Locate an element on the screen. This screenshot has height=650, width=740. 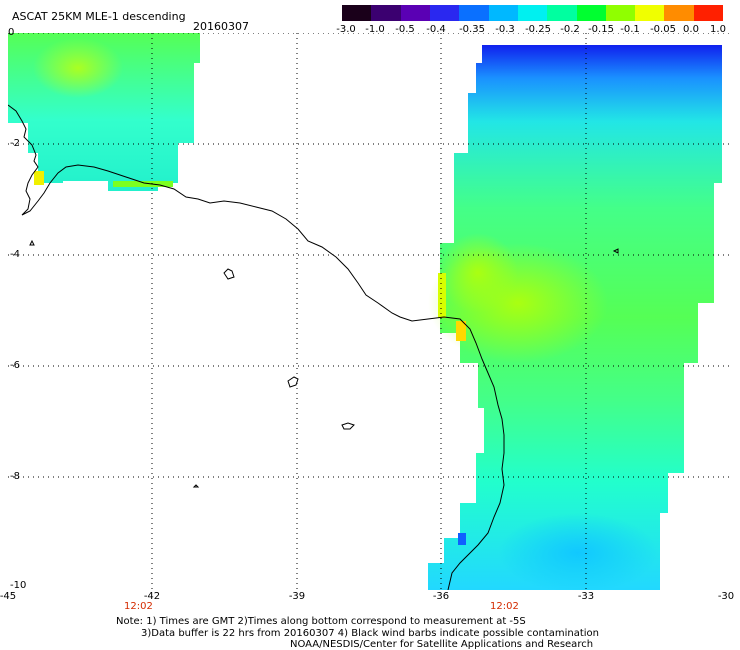
lon-tick-label: -33 is located at coordinates (586, 596).